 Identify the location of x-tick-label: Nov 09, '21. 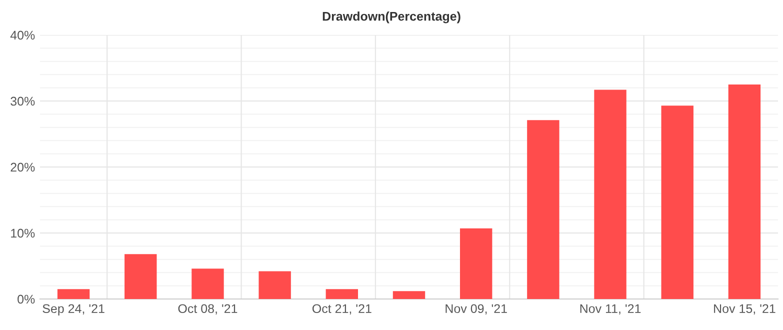
(476, 309).